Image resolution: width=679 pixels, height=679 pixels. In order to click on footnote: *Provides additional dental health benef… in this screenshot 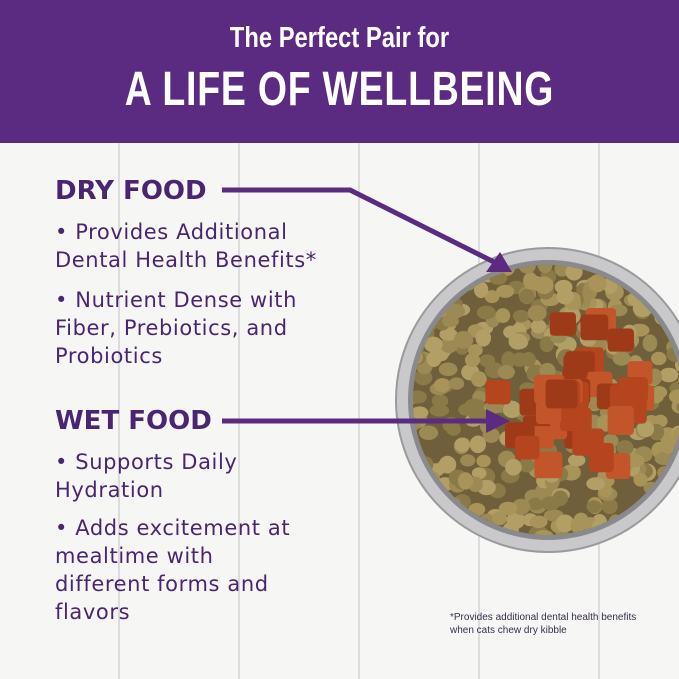, I will do `click(543, 624)`.